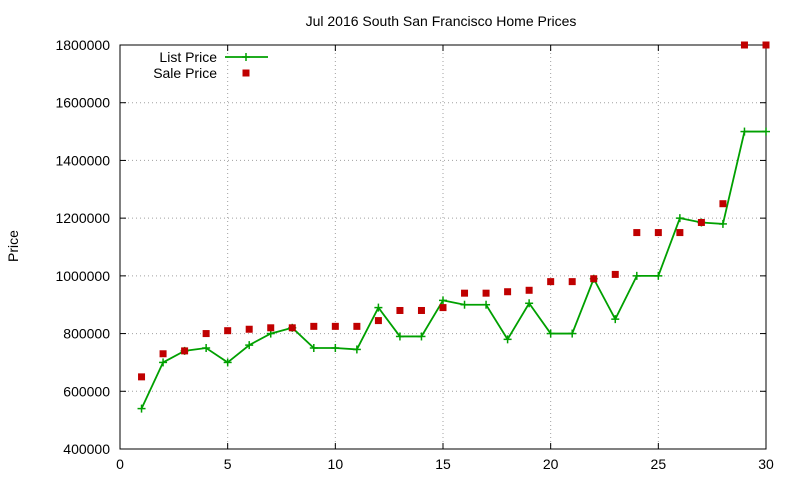 This screenshot has width=800, height=480. What do you see at coordinates (86, 391) in the screenshot?
I see `y-tick-label: 600000` at bounding box center [86, 391].